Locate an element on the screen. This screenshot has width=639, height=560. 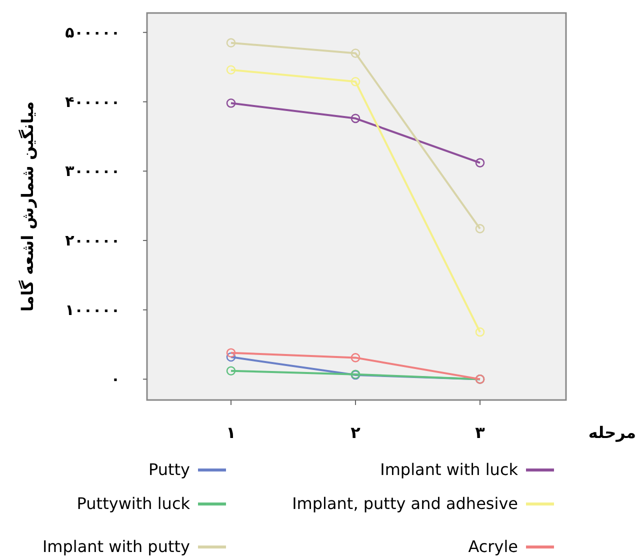
legend-label: Putty is located at coordinates (169, 469).